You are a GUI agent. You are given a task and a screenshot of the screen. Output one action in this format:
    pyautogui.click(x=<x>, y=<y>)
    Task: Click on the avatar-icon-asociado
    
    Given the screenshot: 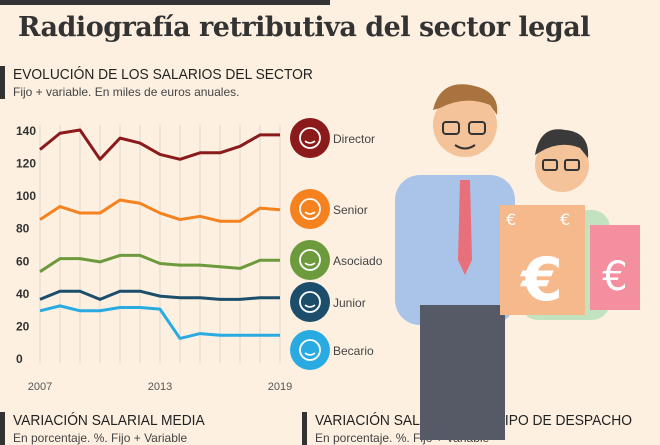 What is the action you would take?
    pyautogui.click(x=310, y=260)
    